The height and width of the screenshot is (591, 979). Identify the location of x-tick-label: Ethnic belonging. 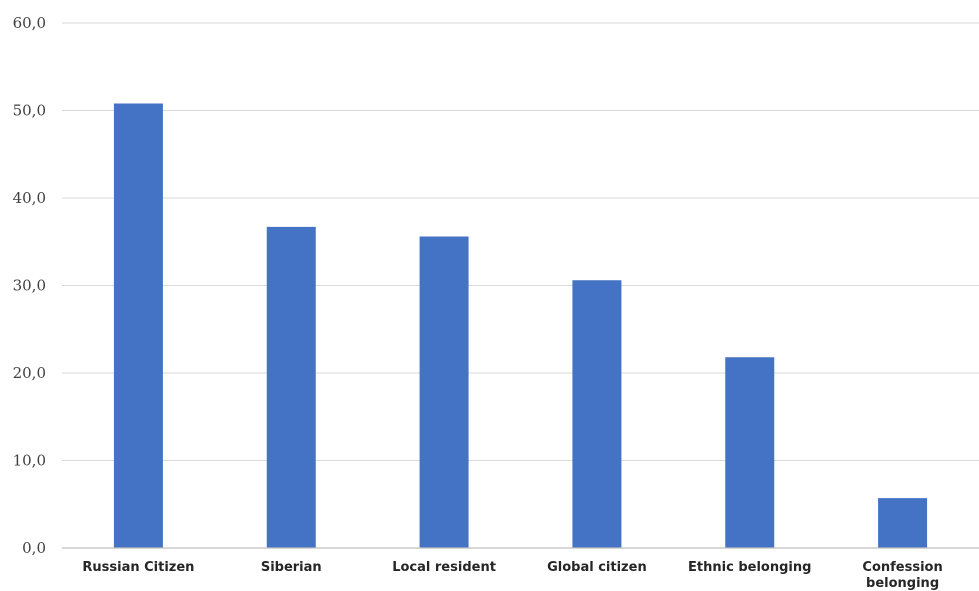
(749, 567).